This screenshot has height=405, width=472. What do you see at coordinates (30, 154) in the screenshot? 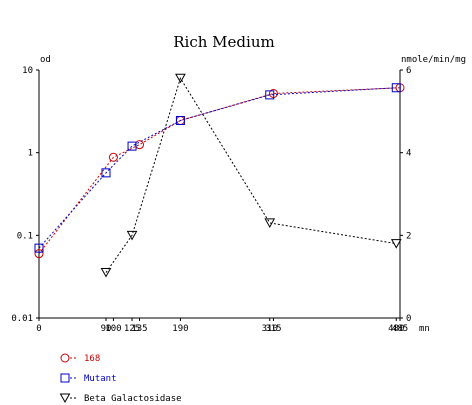
I see `left-tick-label: 1` at bounding box center [30, 154].